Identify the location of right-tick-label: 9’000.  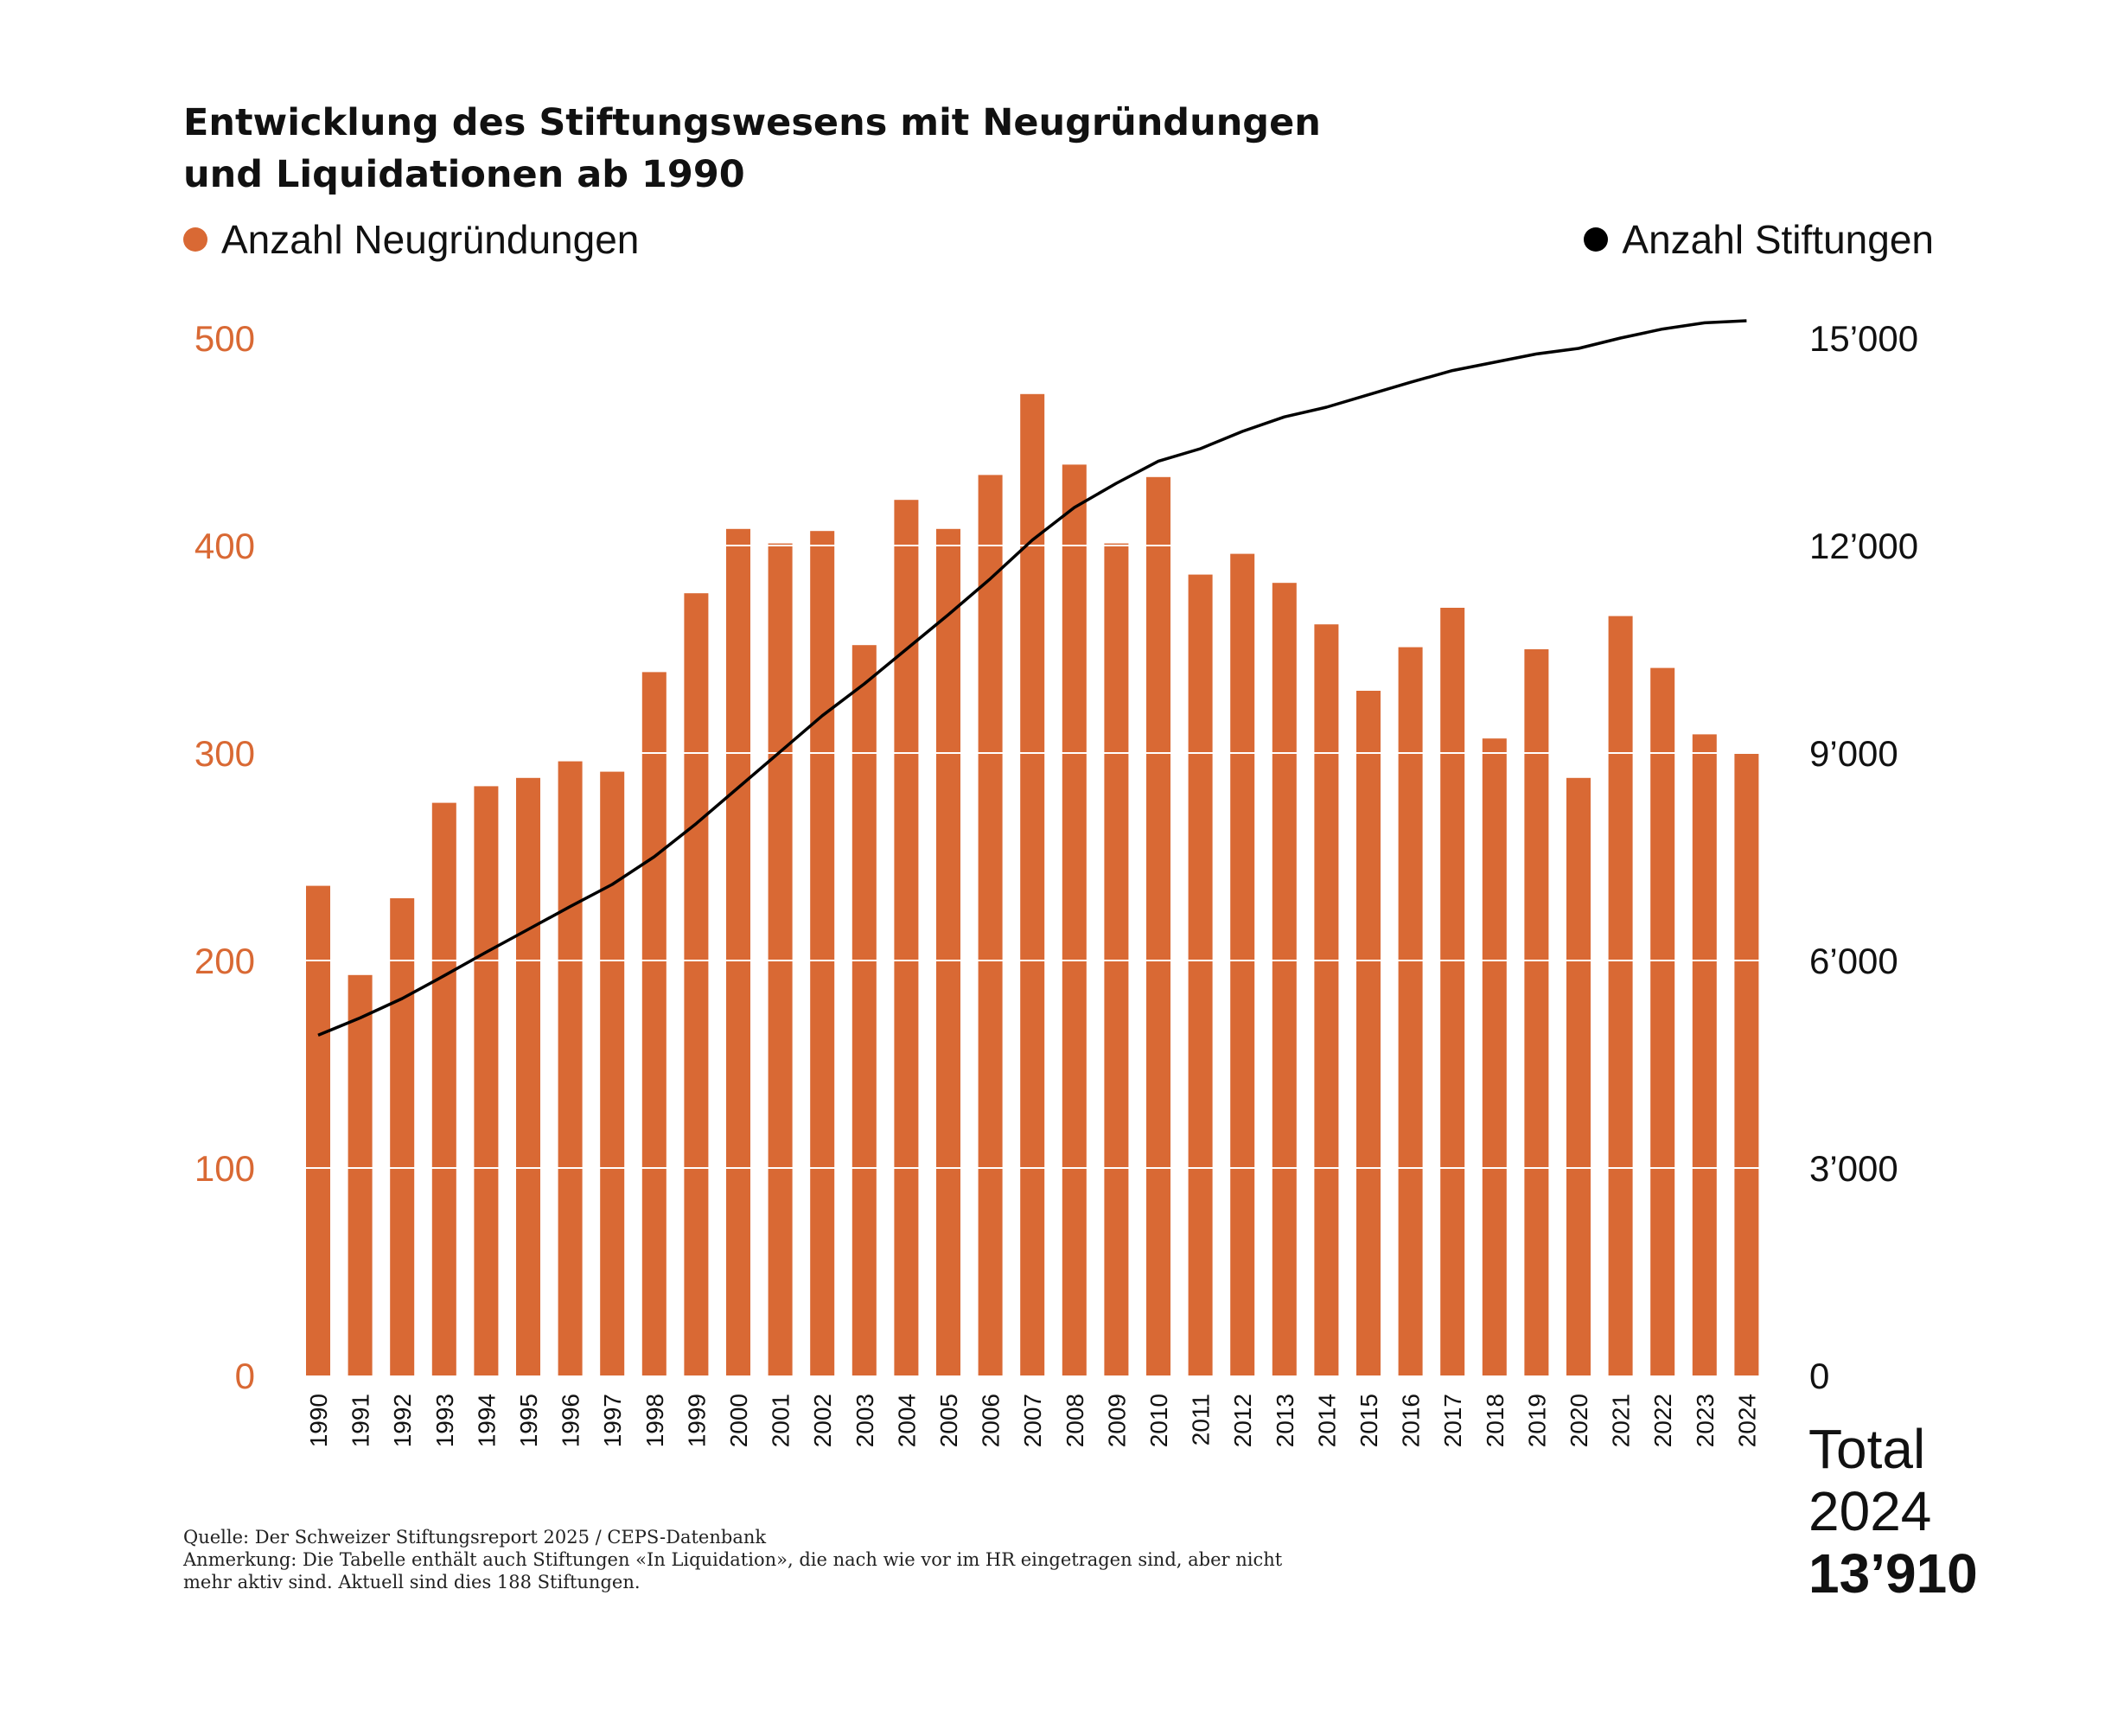
(1854, 753).